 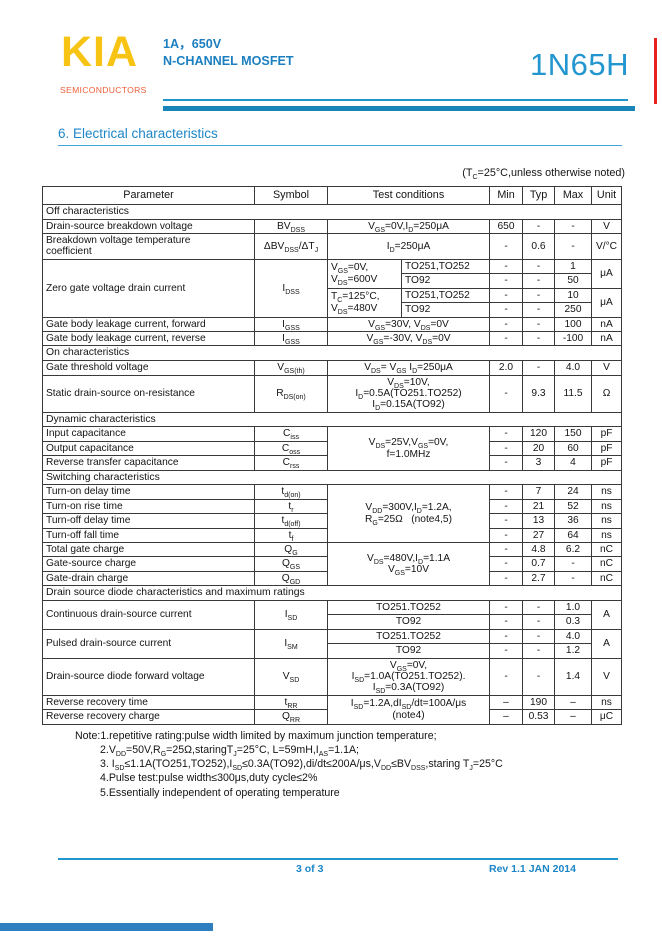 I want to click on table-cell: 0.3, so click(x=573, y=622).